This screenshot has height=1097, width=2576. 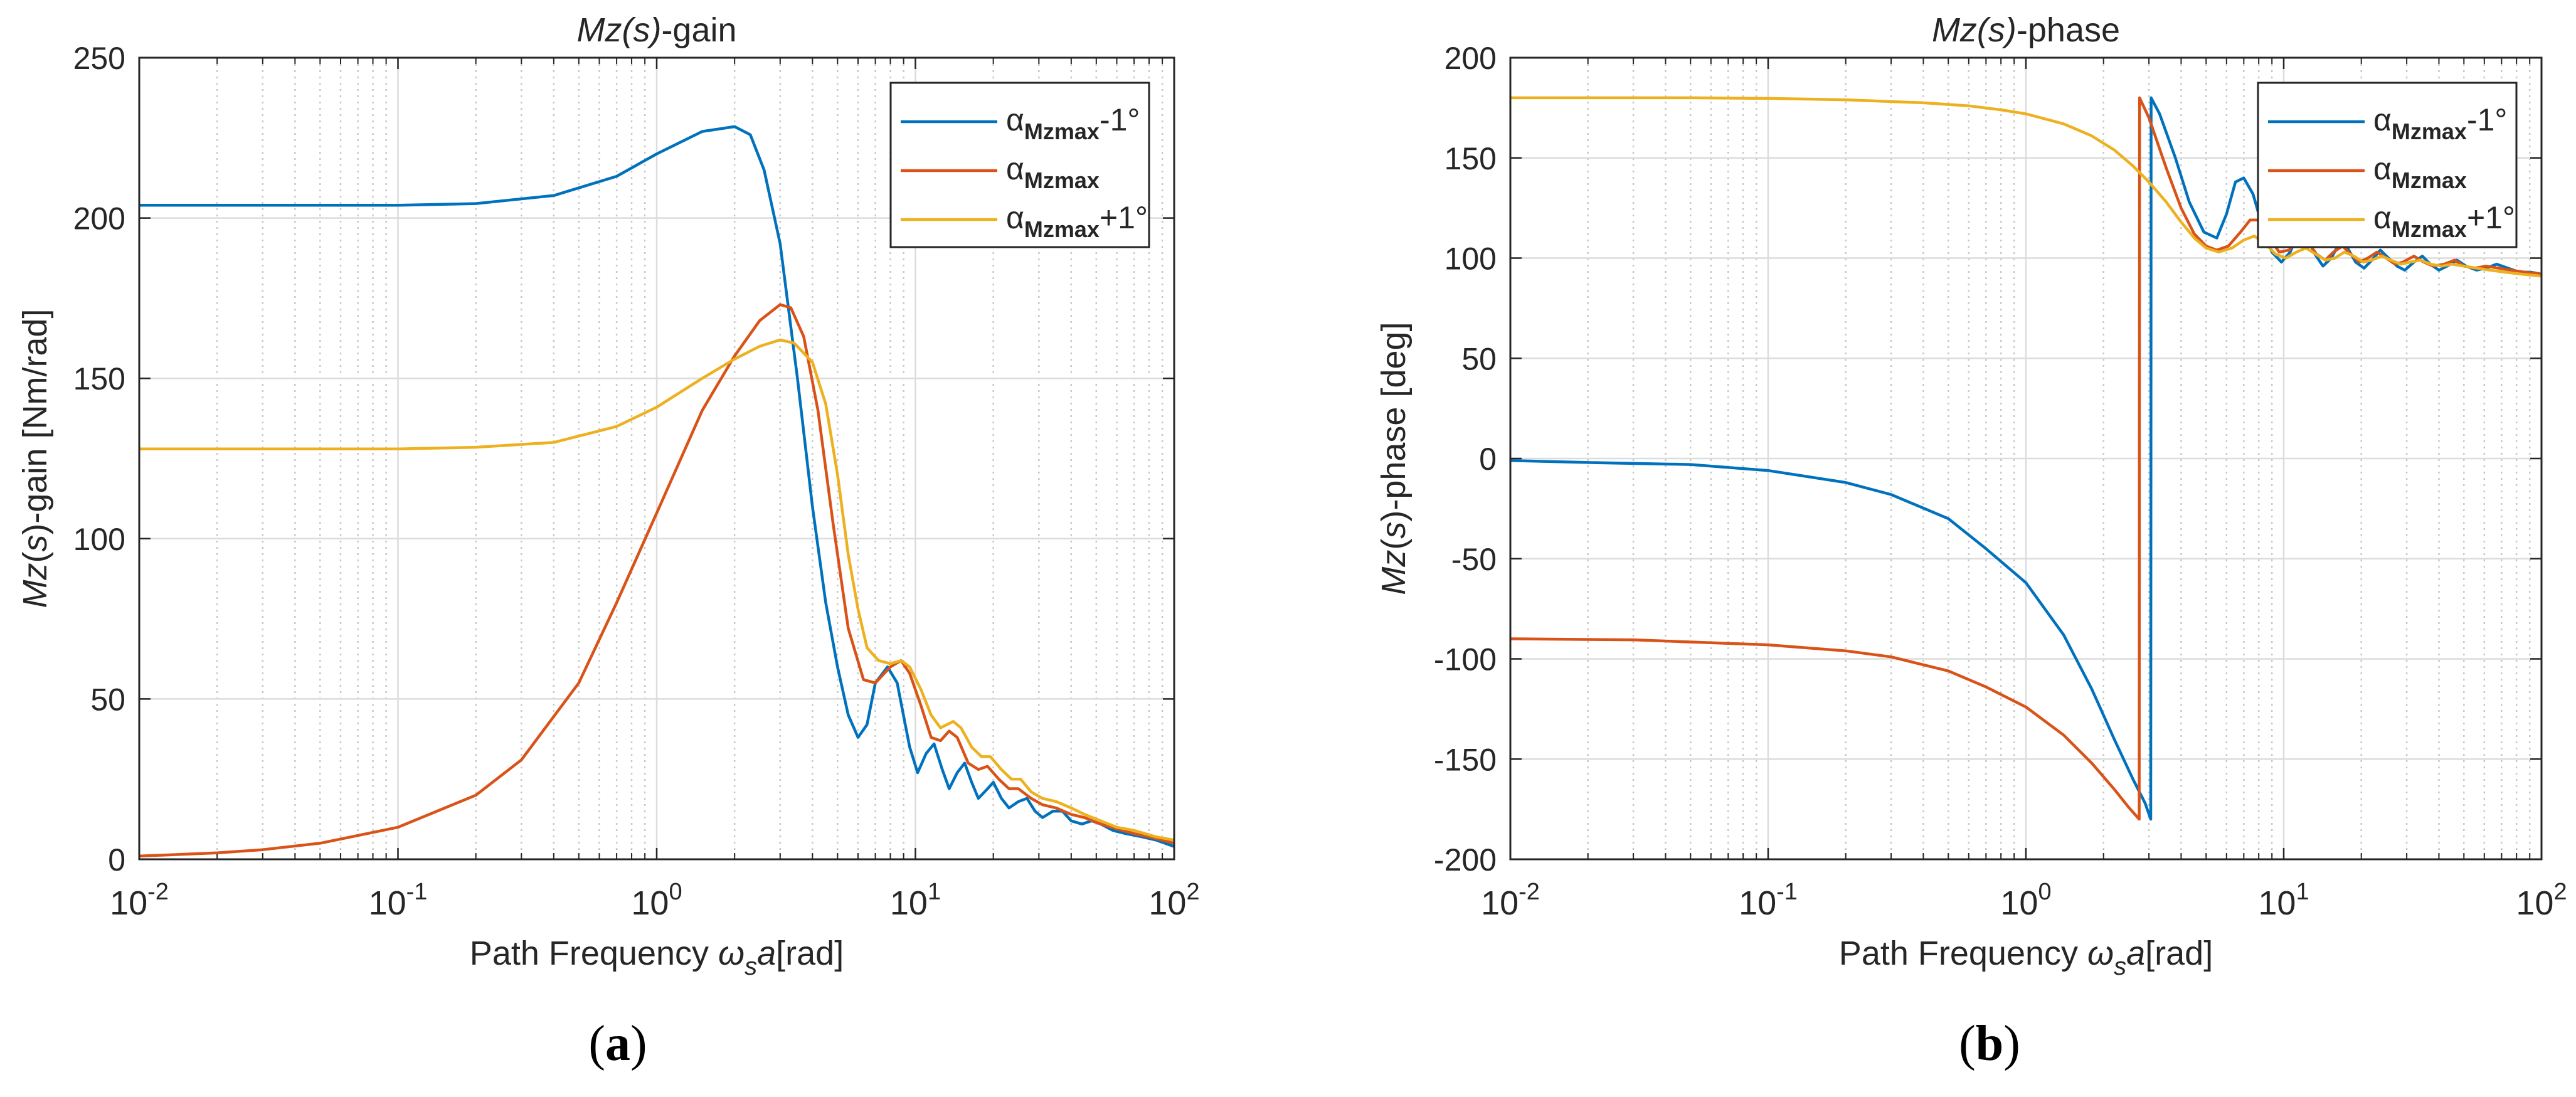 What do you see at coordinates (99, 58) in the screenshot?
I see `y-tick-label: 250` at bounding box center [99, 58].